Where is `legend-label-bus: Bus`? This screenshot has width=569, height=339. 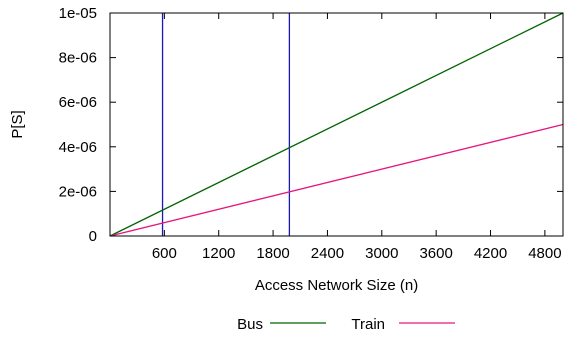
legend-label-bus: Bus is located at coordinates (250, 324).